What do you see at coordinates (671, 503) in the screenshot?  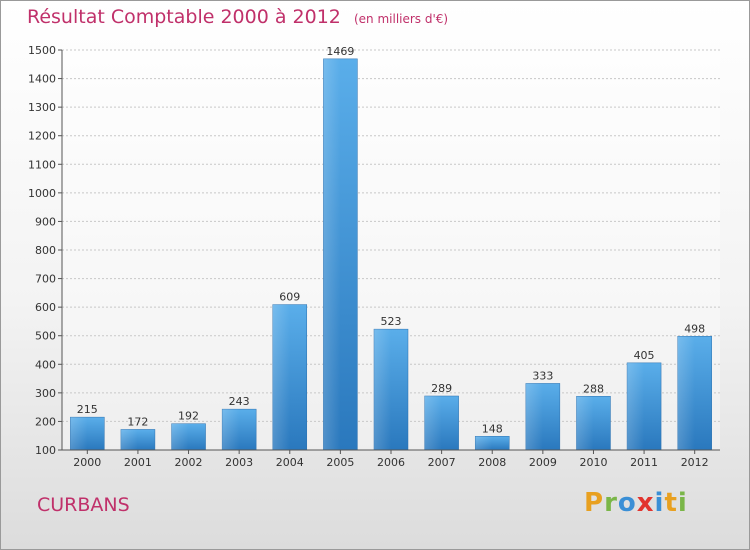 I see `logo-letter: t` at bounding box center [671, 503].